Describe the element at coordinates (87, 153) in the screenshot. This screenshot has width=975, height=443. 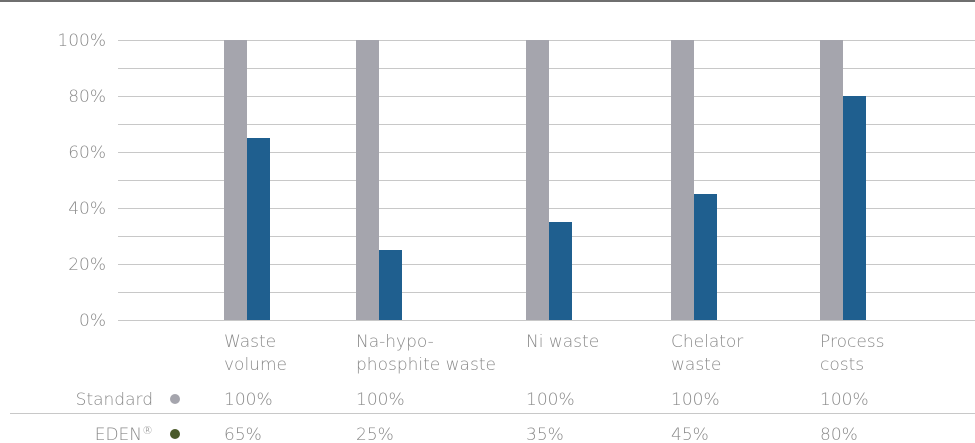
I see `y-tick-label: 60%` at that location.